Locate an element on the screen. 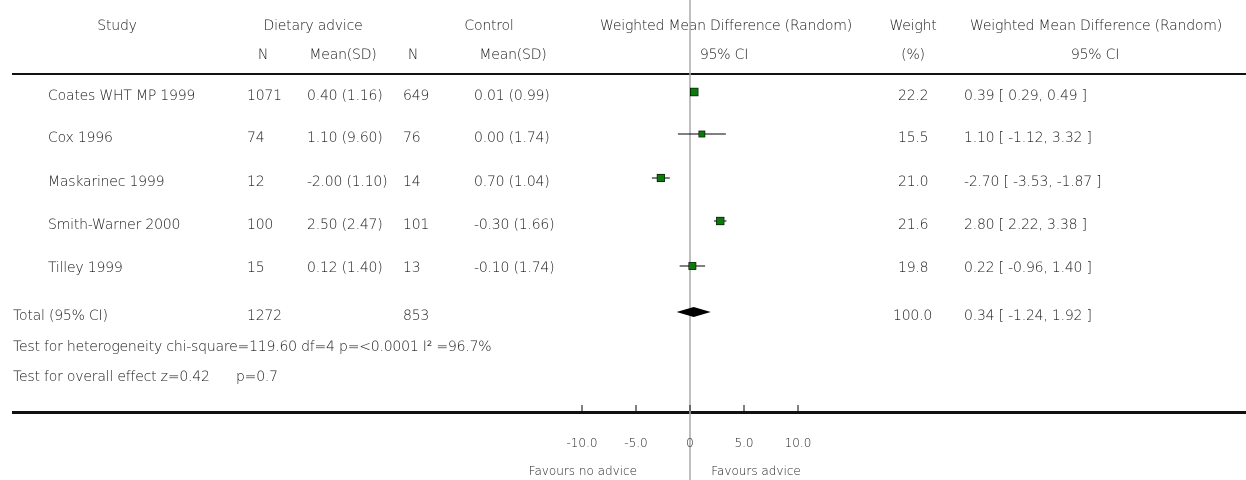 The width and height of the screenshot is (1246, 480). row-mean-advice: 0.40 (1.16) is located at coordinates (345, 96).